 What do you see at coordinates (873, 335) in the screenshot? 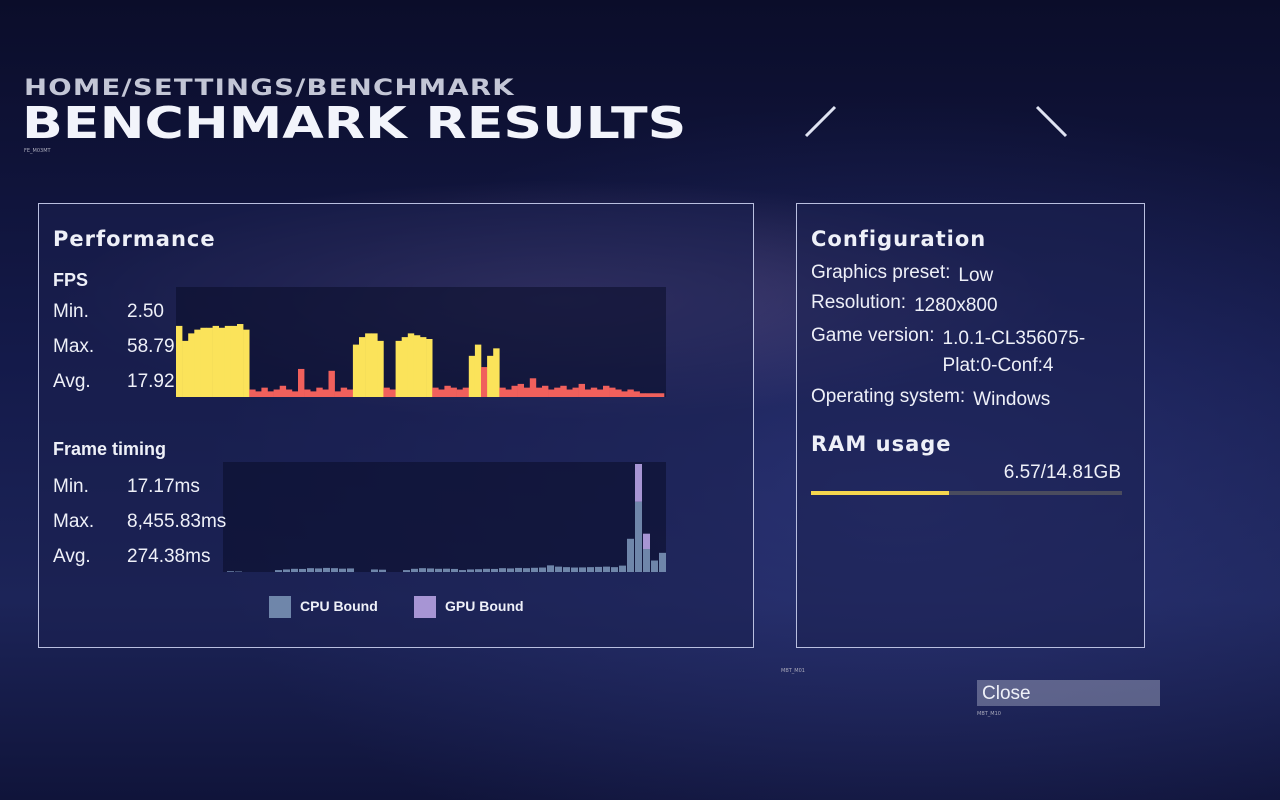
I see `config-label: Game version:` at bounding box center [873, 335].